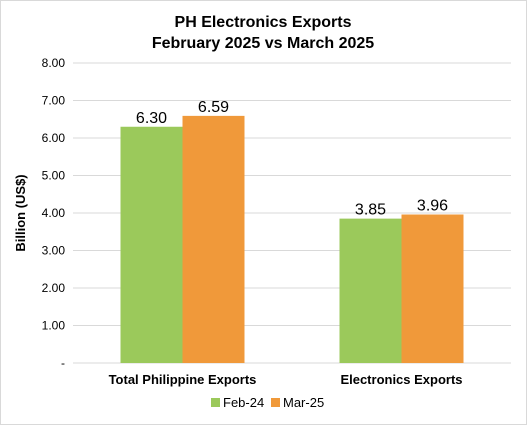 Image resolution: width=527 pixels, height=425 pixels. Describe the element at coordinates (267, 402) in the screenshot. I see `legend: Feb-24 Mar-25` at that location.